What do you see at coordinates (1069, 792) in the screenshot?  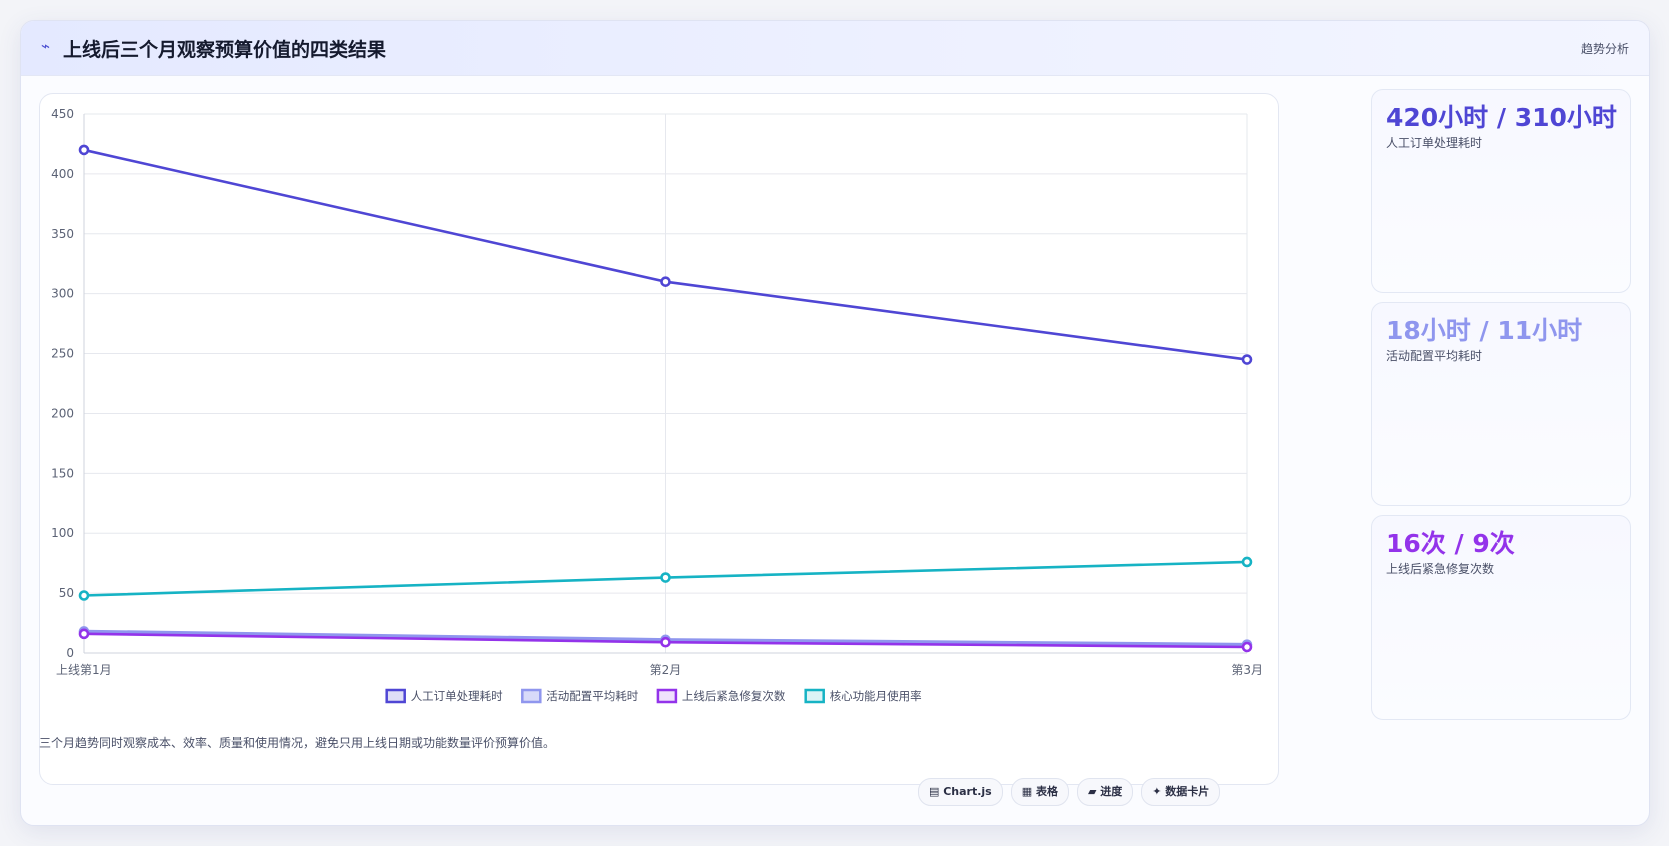 I see `tag-list: ▤ Chart.js ▦ 表格 ▰ 进度 ✦ 数据卡片` at bounding box center [1069, 792].